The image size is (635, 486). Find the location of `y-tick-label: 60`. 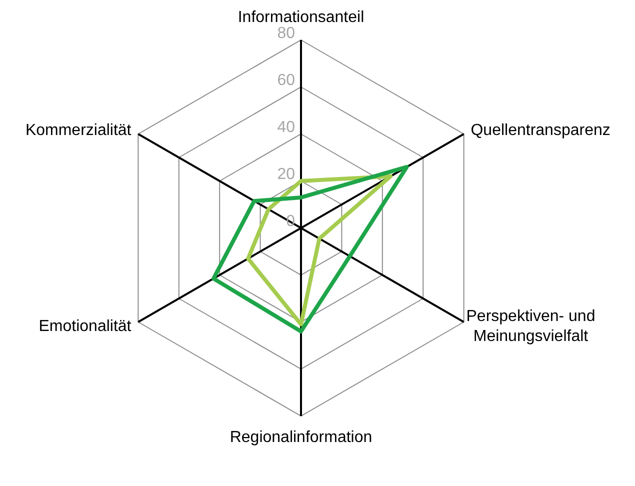

y-tick-label: 60 is located at coordinates (286, 81).